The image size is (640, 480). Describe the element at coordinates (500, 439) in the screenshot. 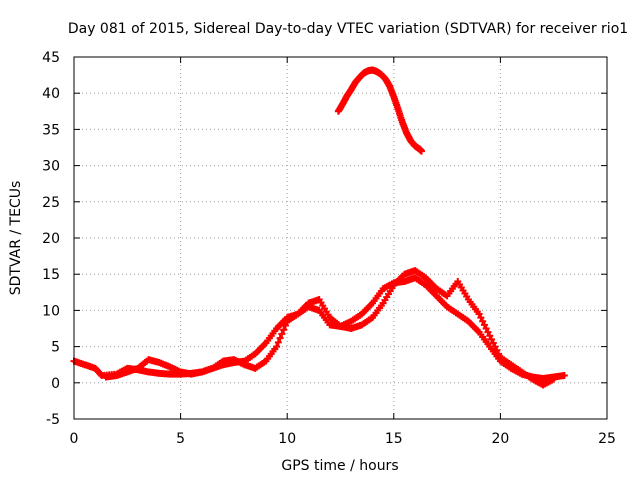

I see `x-tick-label: 20` at that location.